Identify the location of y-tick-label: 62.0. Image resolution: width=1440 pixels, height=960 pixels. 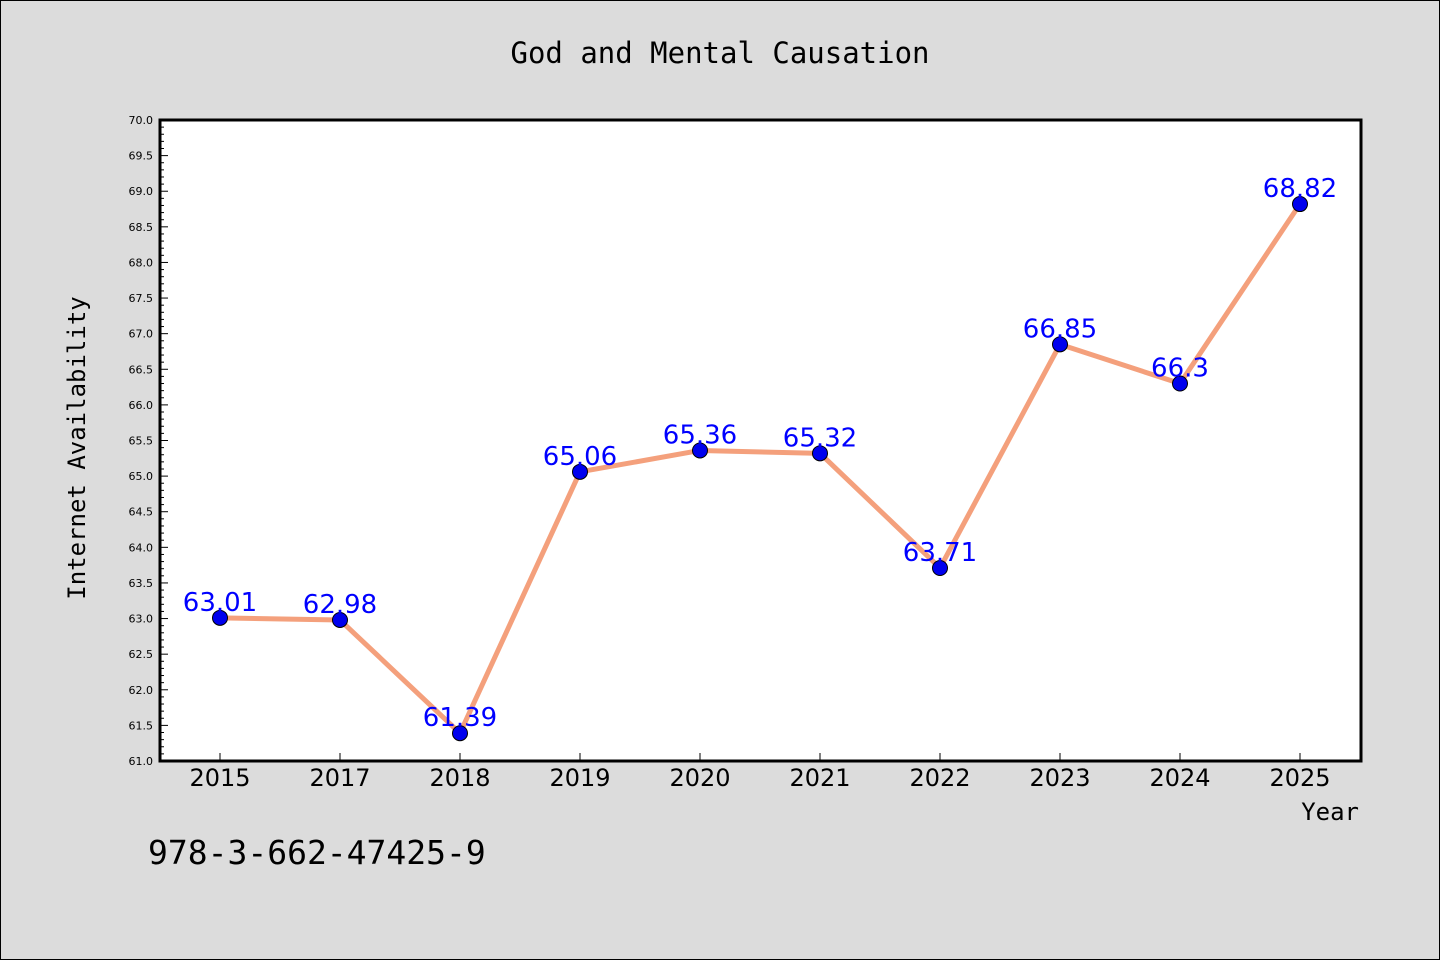
(141, 690).